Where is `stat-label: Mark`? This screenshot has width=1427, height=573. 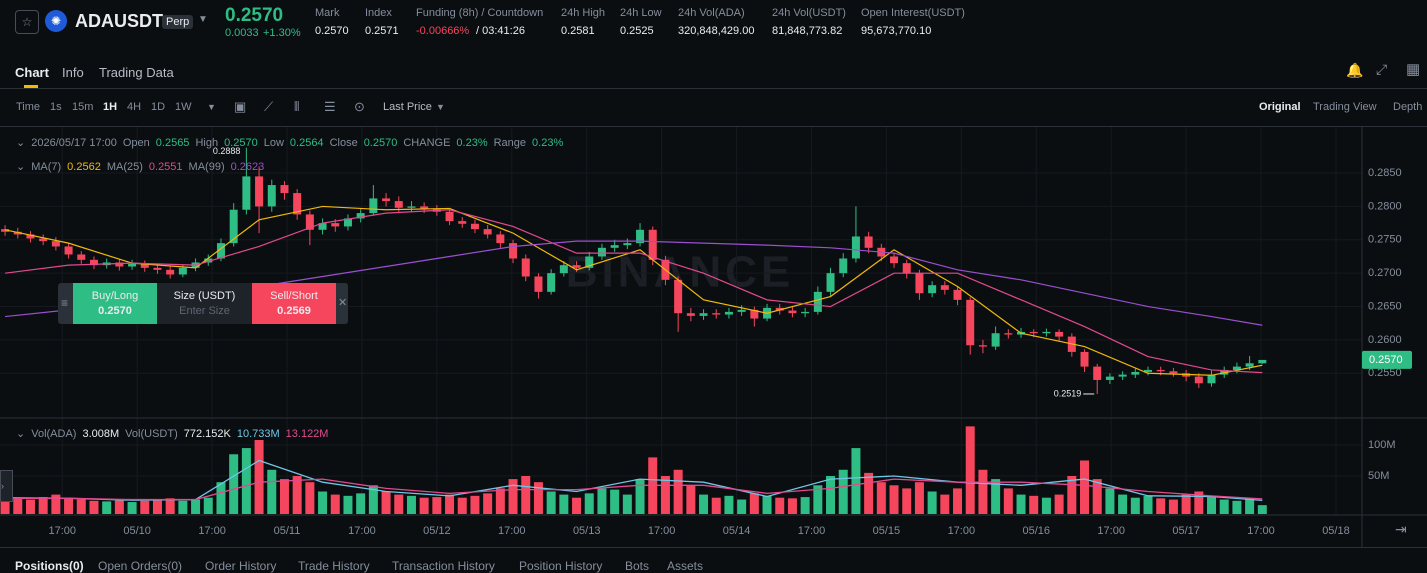
stat-label: Mark is located at coordinates (327, 13).